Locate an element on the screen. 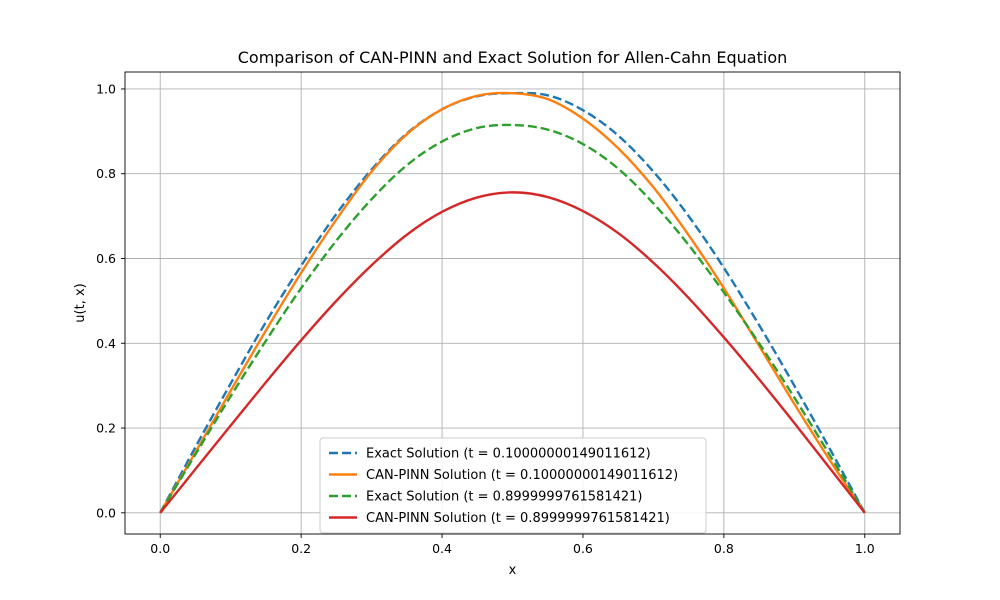  y-tick-label: 1.0 is located at coordinates (106, 88).